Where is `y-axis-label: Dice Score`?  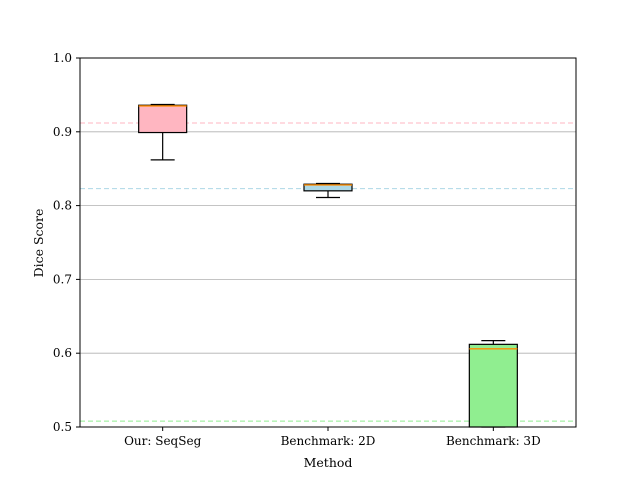 y-axis-label: Dice Score is located at coordinates (38, 243).